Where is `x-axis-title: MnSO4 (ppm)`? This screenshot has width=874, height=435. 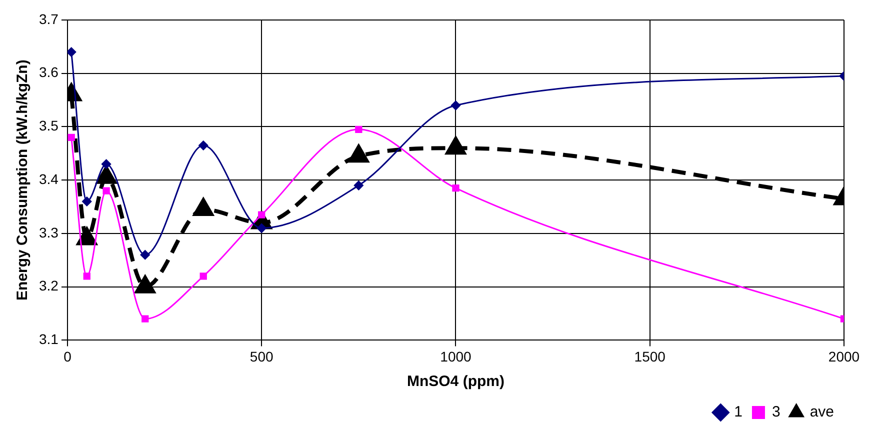
x-axis-title: MnSO4 (ppm) is located at coordinates (455, 381).